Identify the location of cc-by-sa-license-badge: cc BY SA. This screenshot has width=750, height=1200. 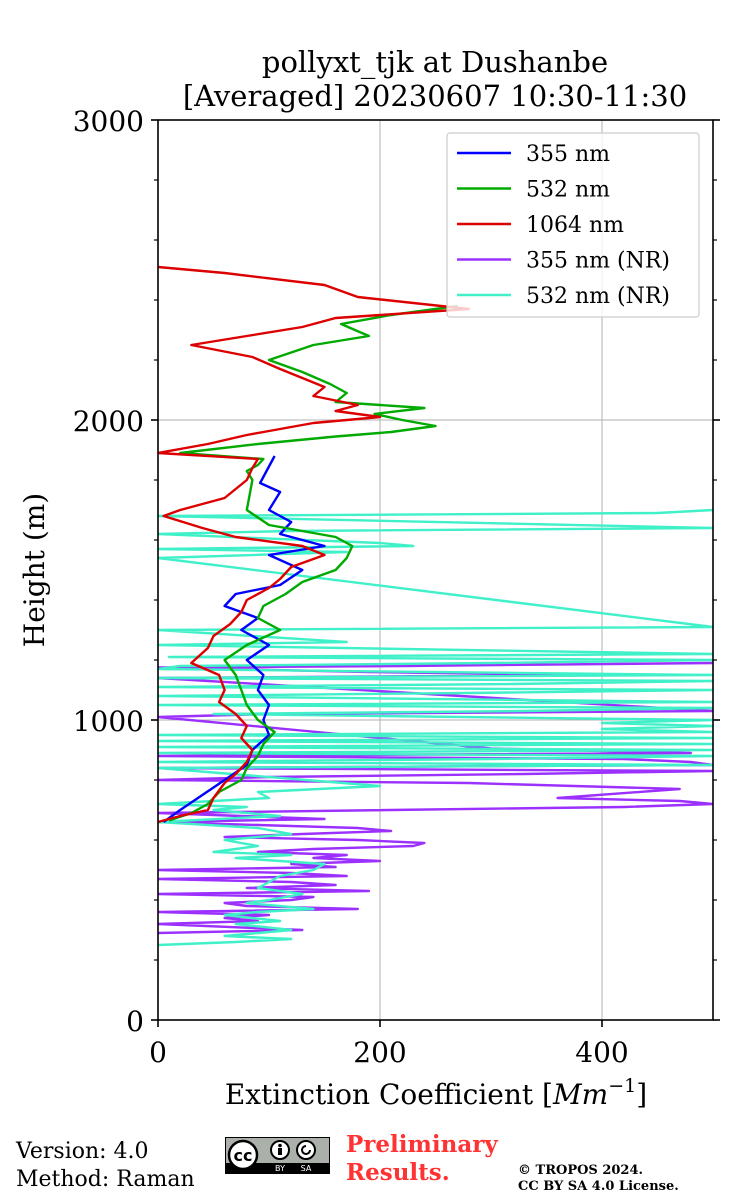
(277, 1155).